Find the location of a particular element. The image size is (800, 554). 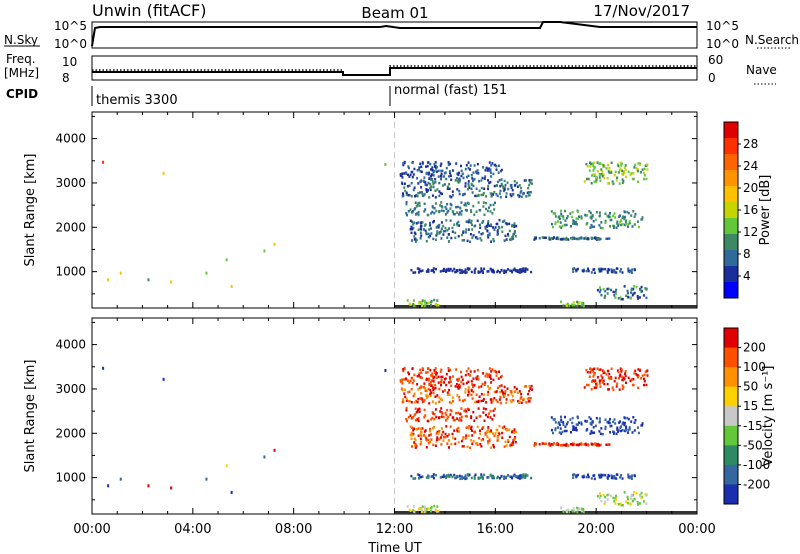

x-axis-label: Time UT is located at coordinates (394, 547).